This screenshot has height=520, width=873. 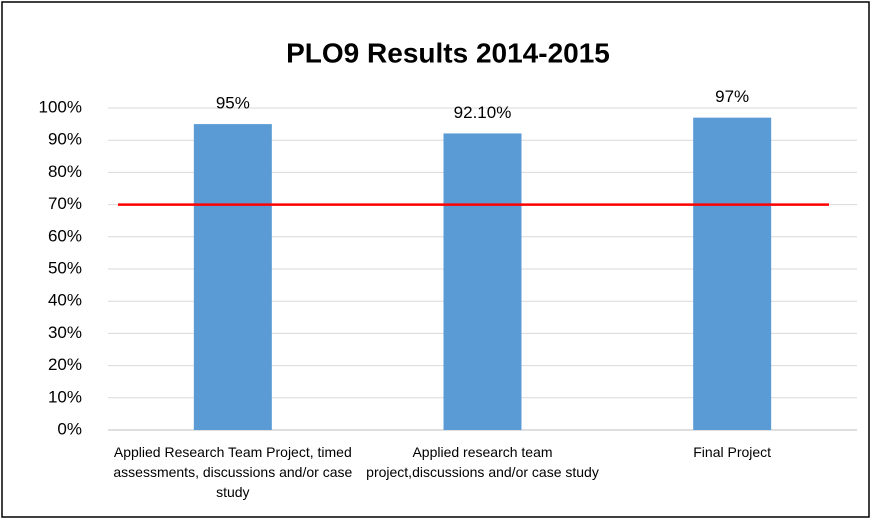 I want to click on y-tick-label: 80%, so click(x=65, y=171).